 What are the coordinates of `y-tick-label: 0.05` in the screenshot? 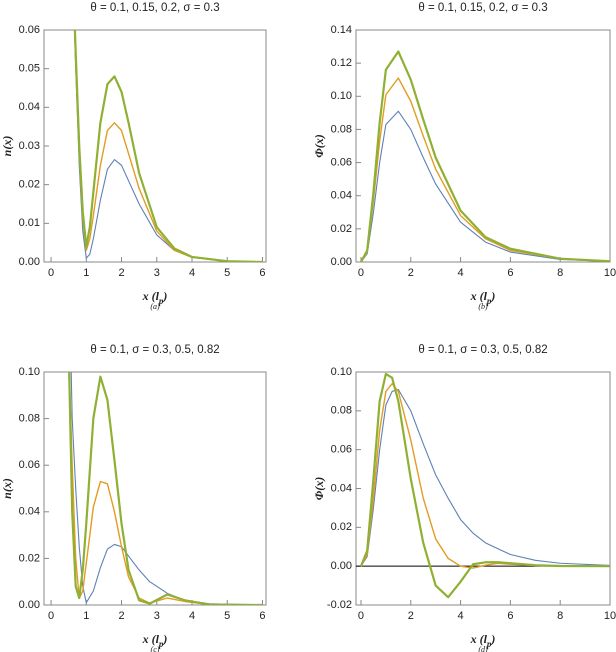 It's located at (29, 69).